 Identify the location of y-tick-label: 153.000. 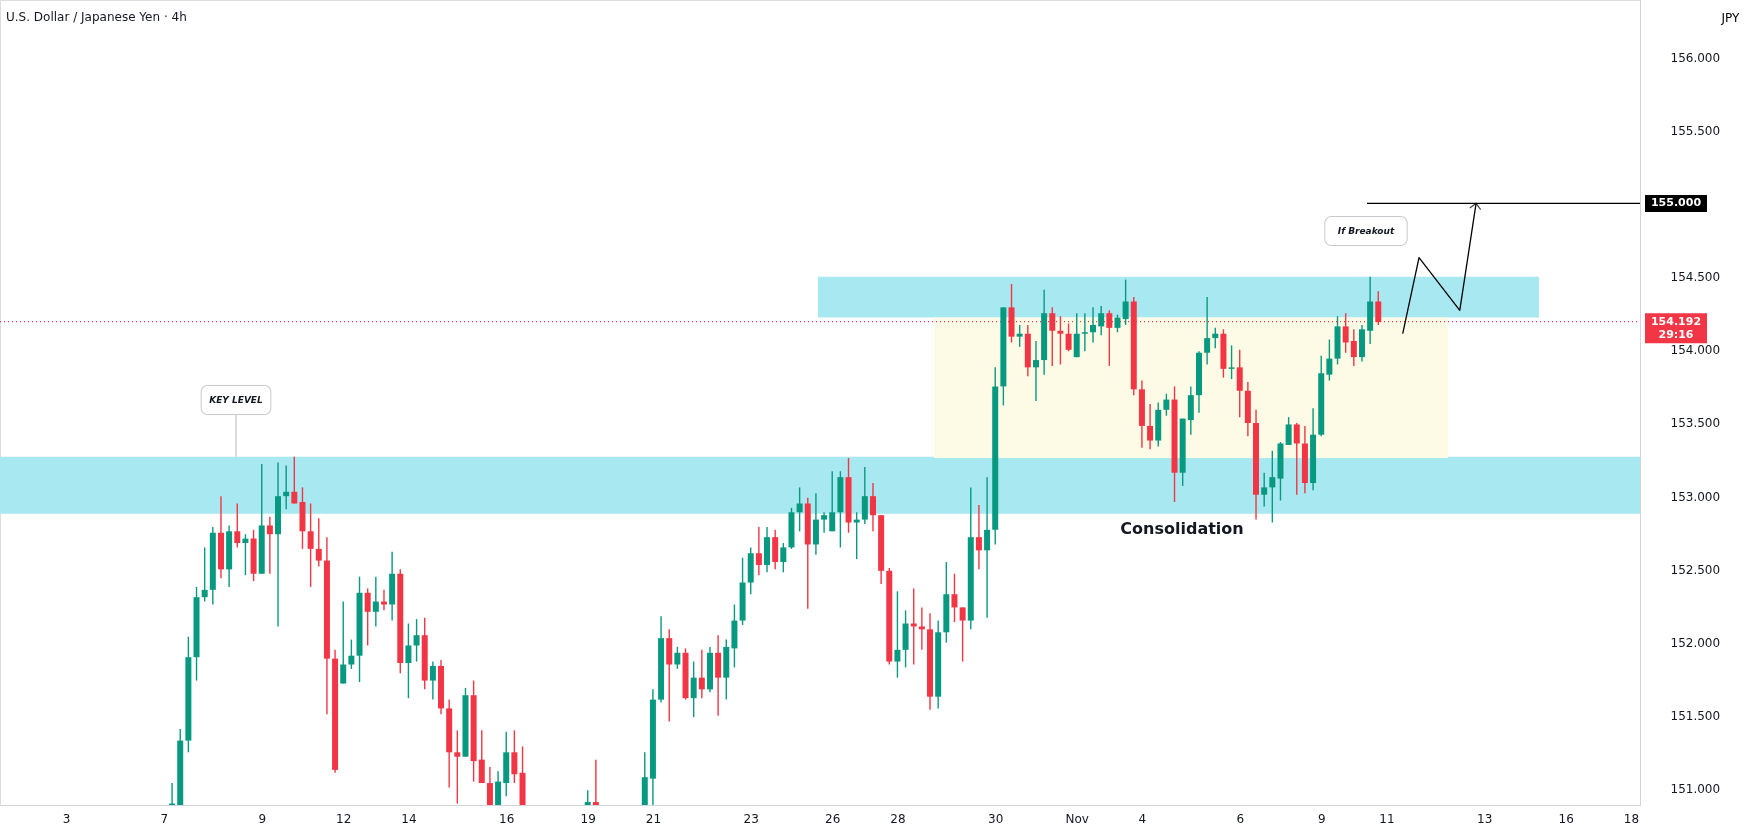
(1695, 496).